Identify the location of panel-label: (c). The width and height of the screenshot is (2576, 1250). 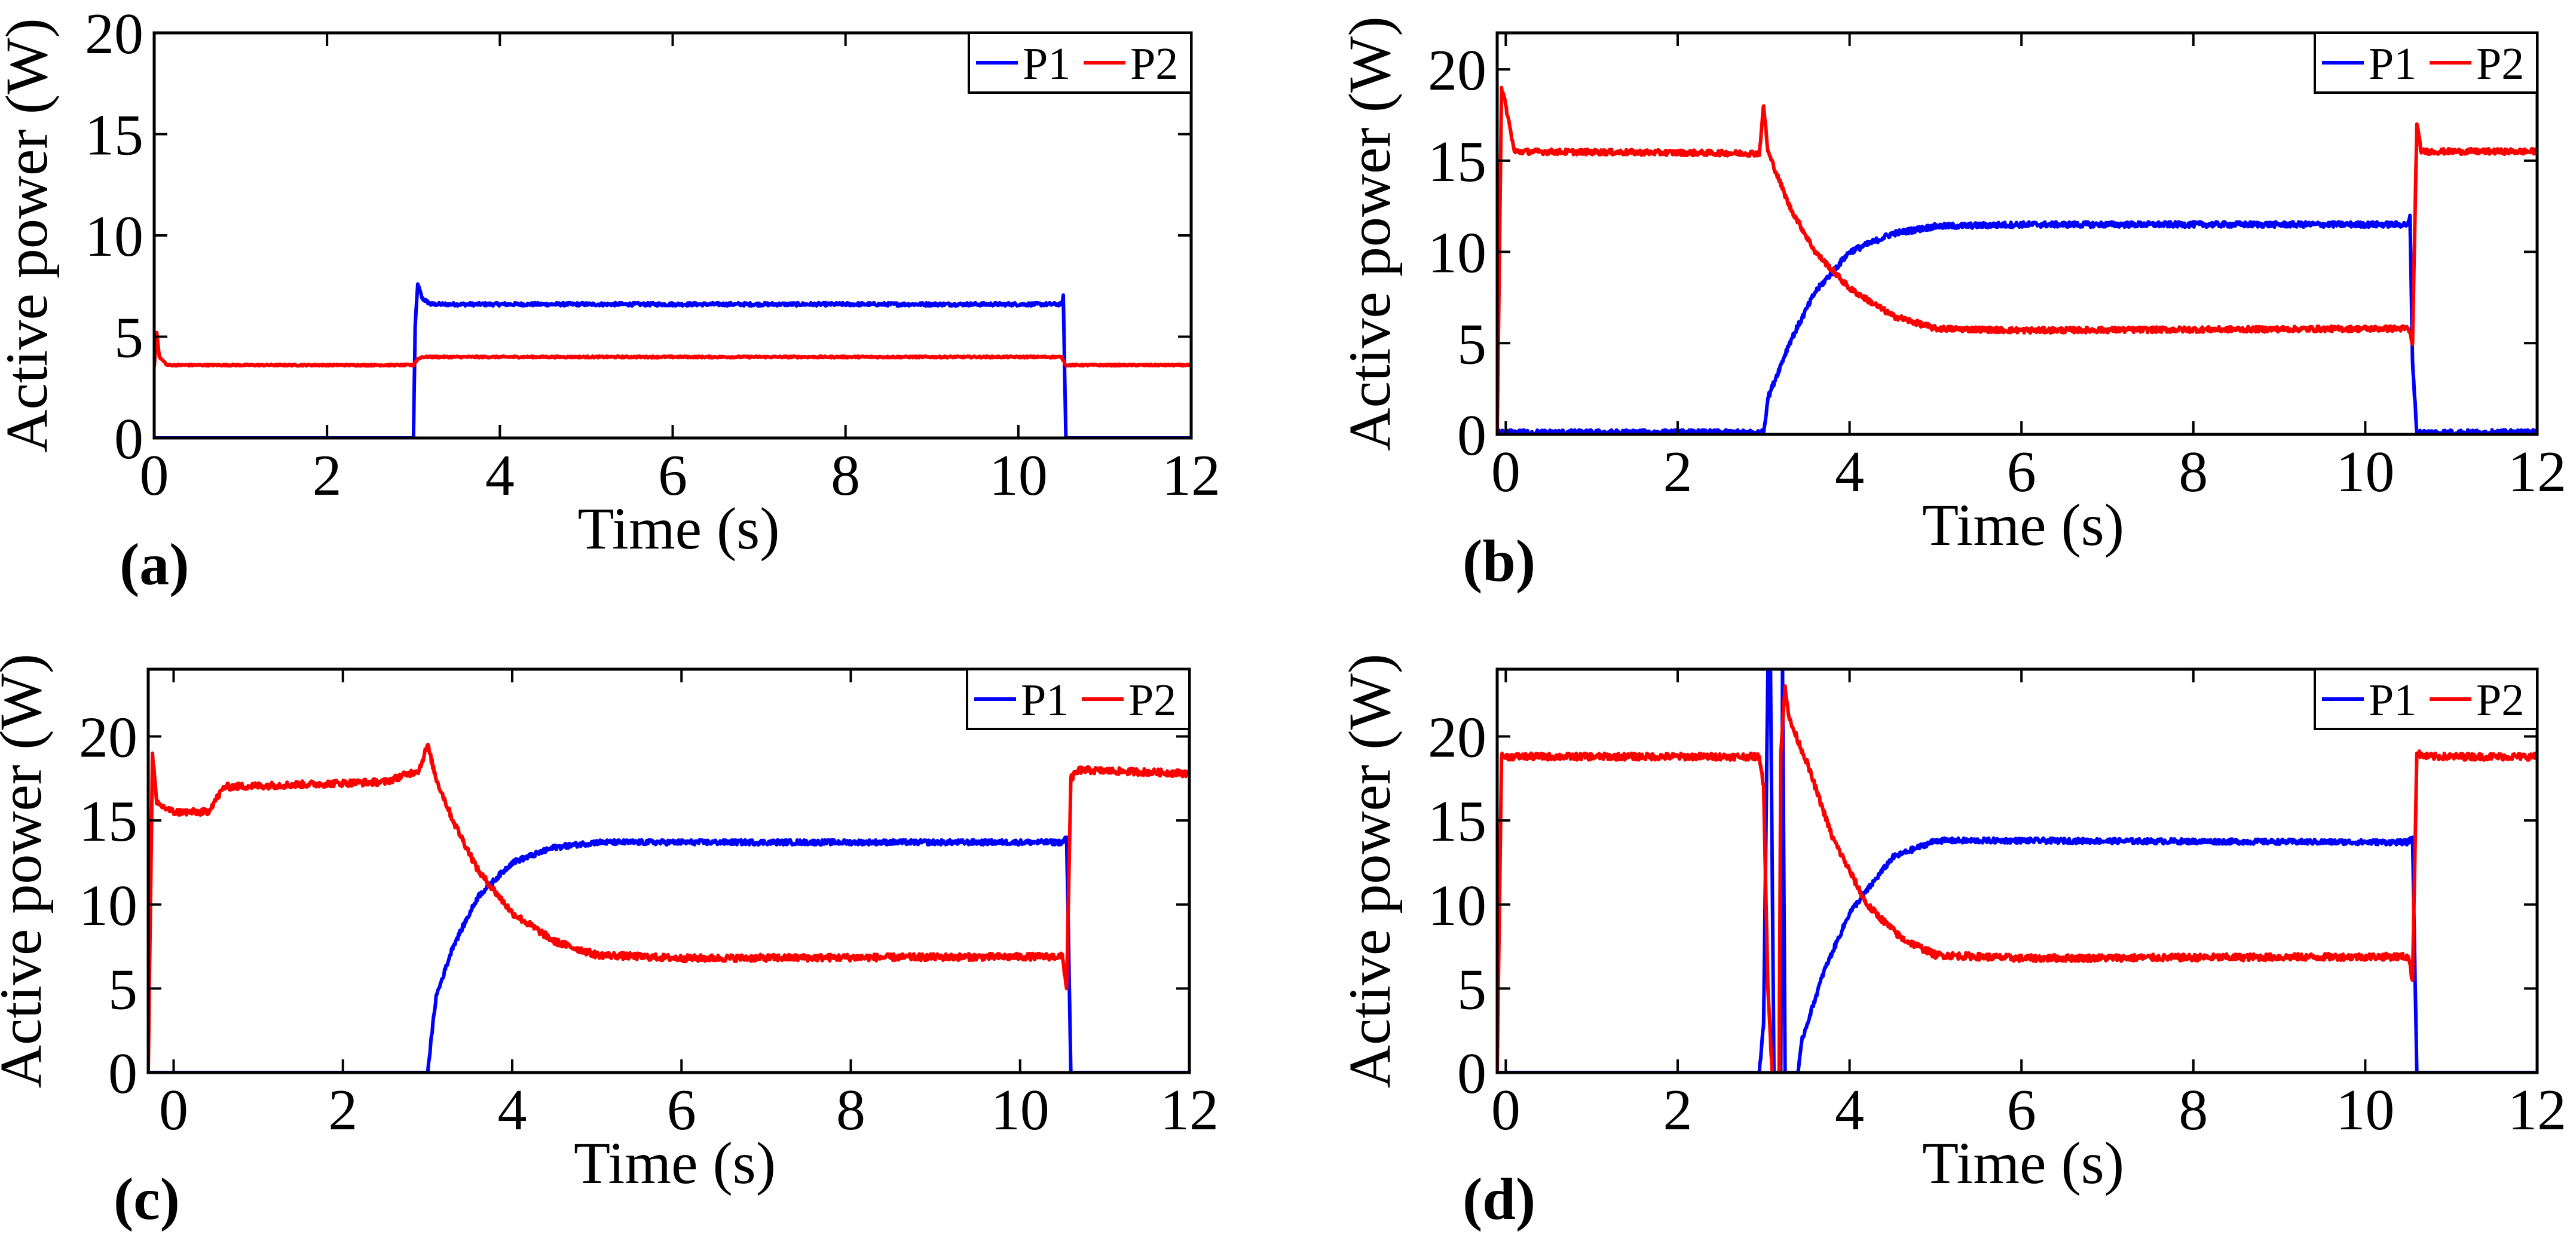
(147, 1199).